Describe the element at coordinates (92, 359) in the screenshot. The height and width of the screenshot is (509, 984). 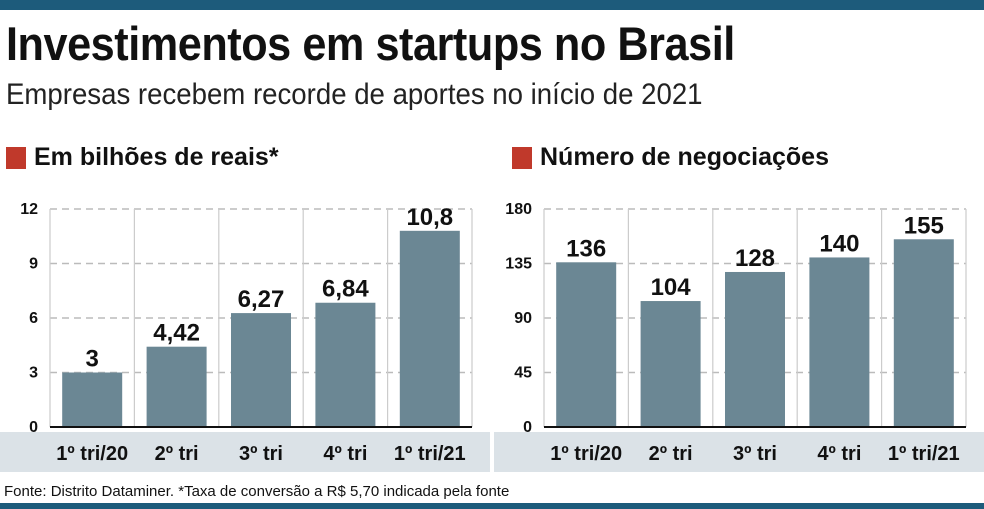
I see `value-label: 3` at that location.